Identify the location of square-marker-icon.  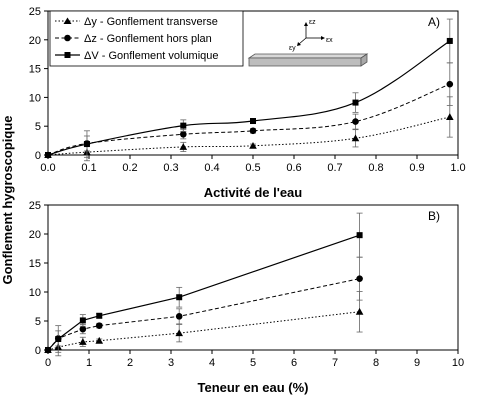
(67, 55).